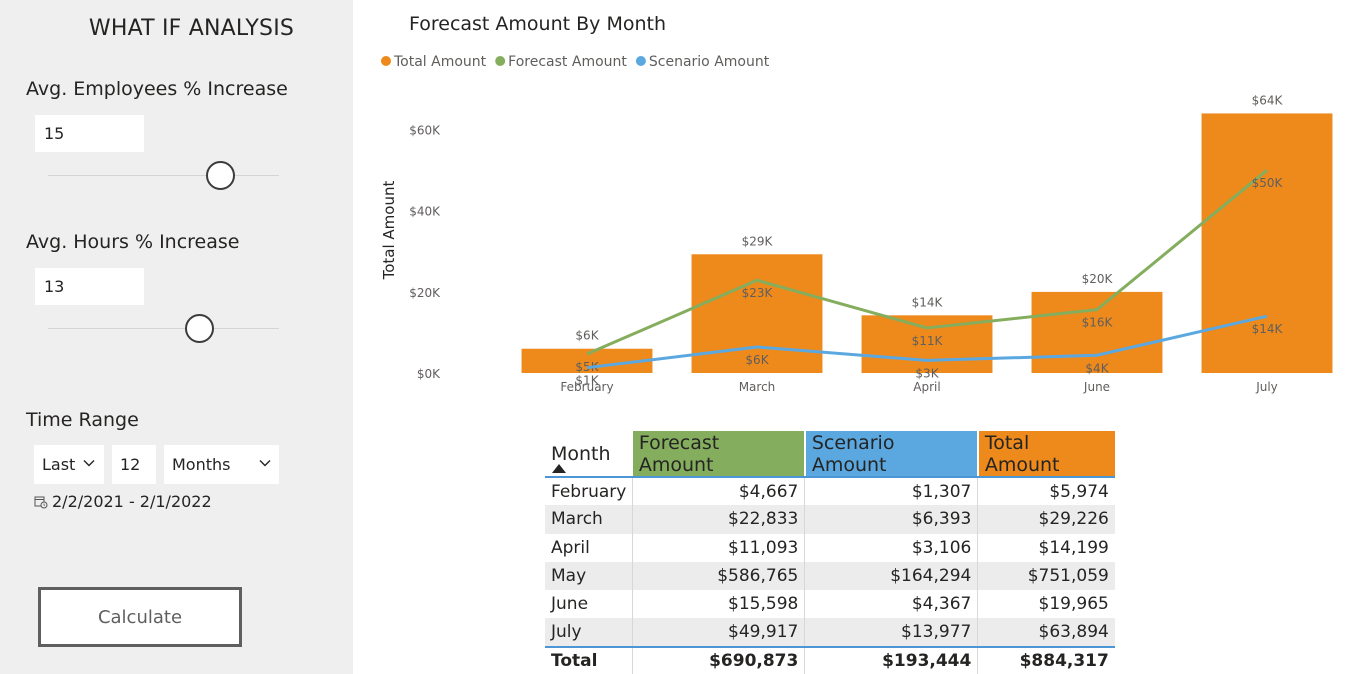  What do you see at coordinates (41, 502) in the screenshot?
I see `calendar-clock-icon` at bounding box center [41, 502].